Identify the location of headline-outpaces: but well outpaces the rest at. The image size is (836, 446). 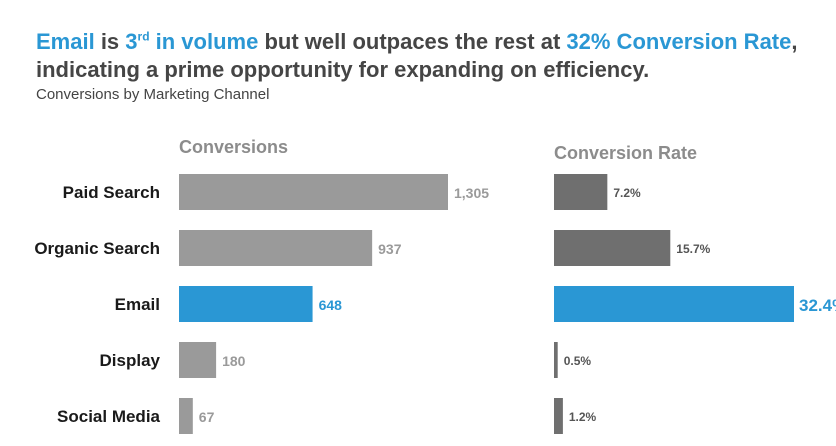
(412, 41).